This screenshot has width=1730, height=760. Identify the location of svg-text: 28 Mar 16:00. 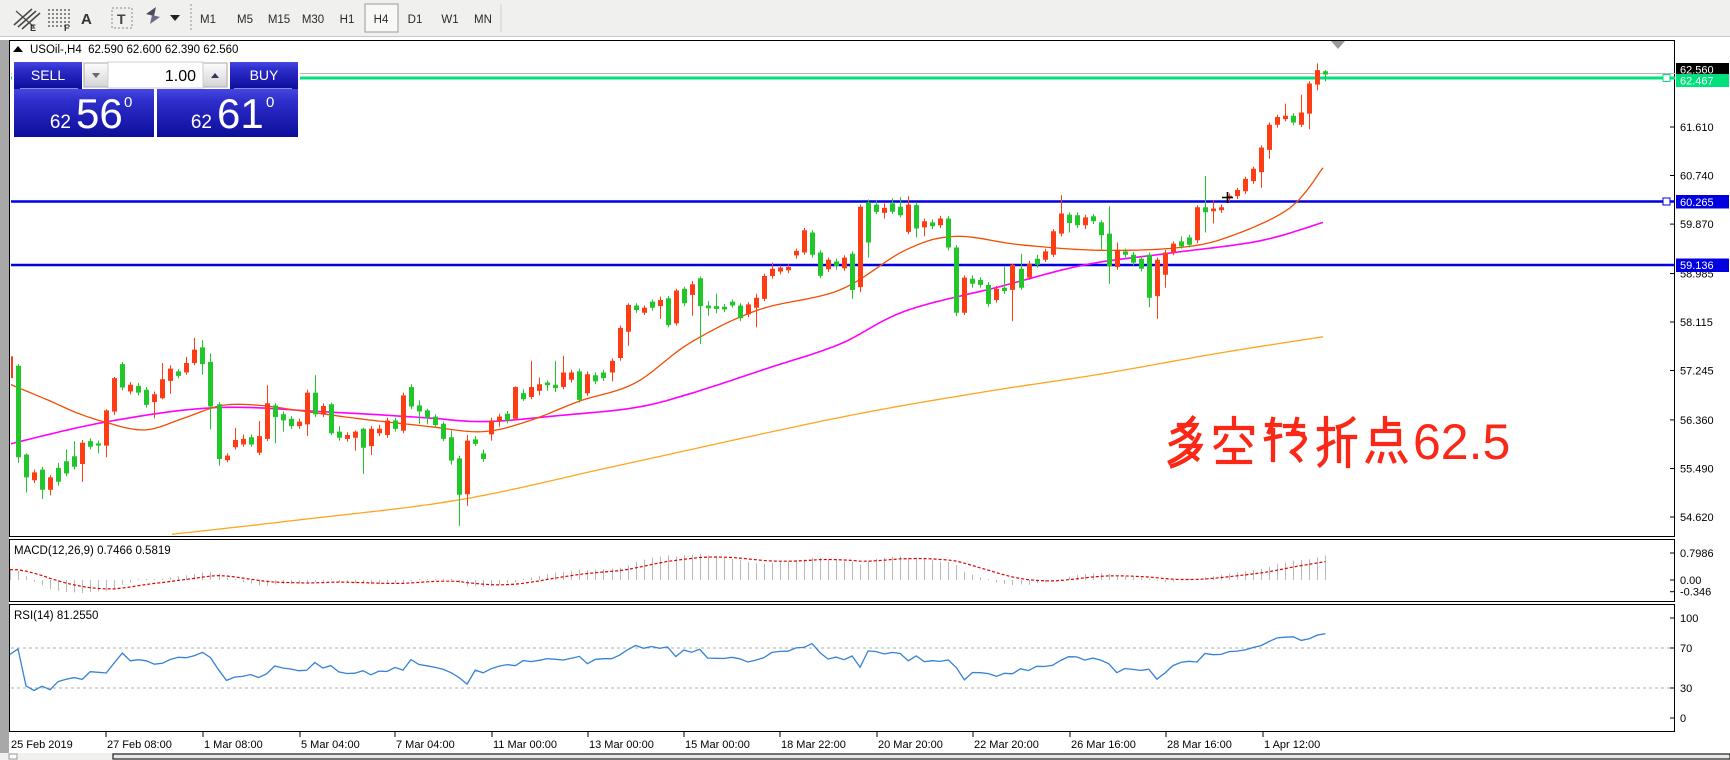
(1199, 745).